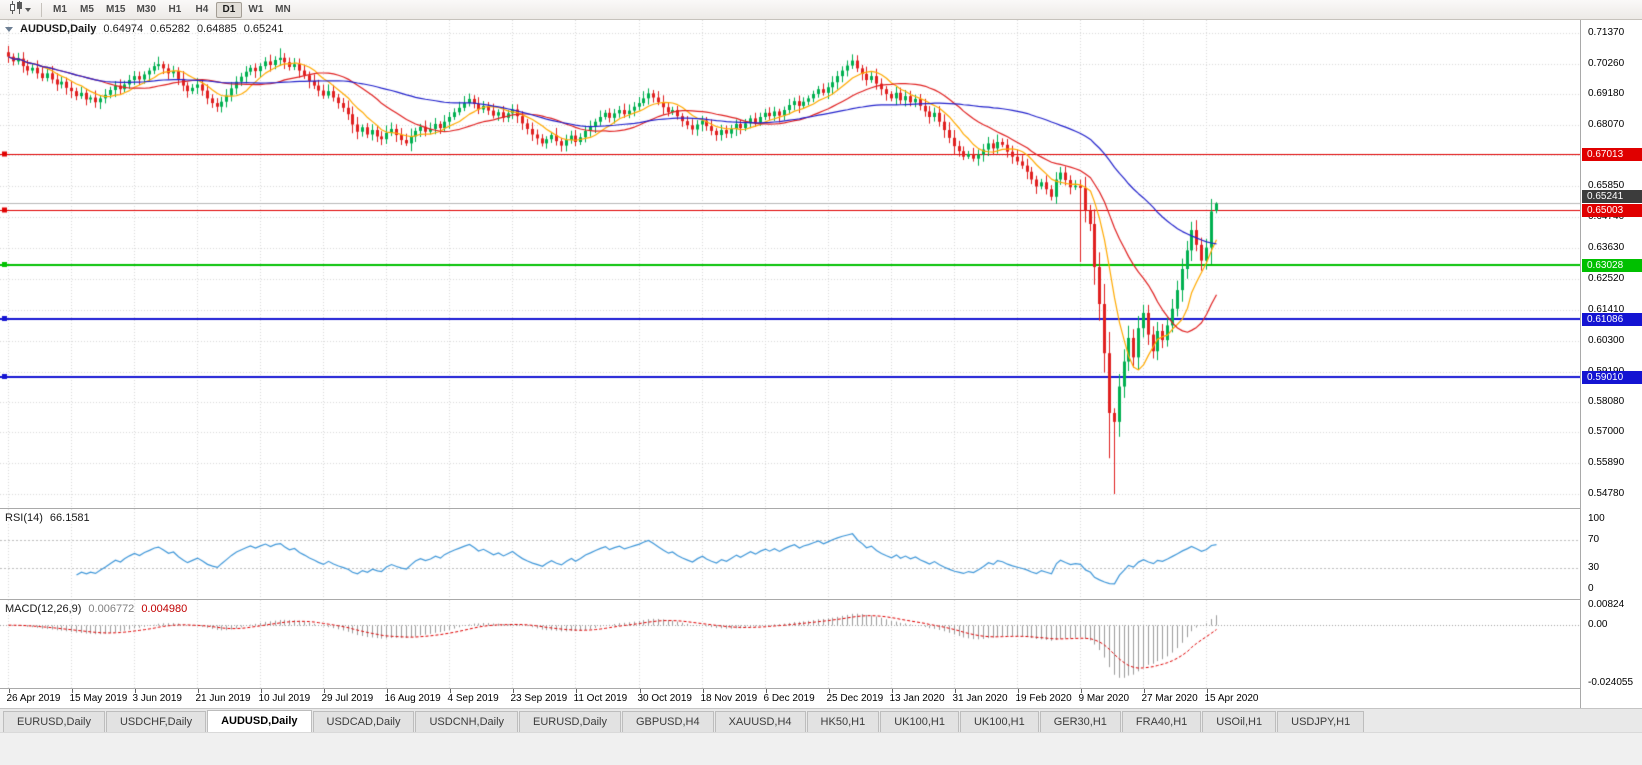  I want to click on time-axis-label: 31 Jan 2020, so click(980, 698).